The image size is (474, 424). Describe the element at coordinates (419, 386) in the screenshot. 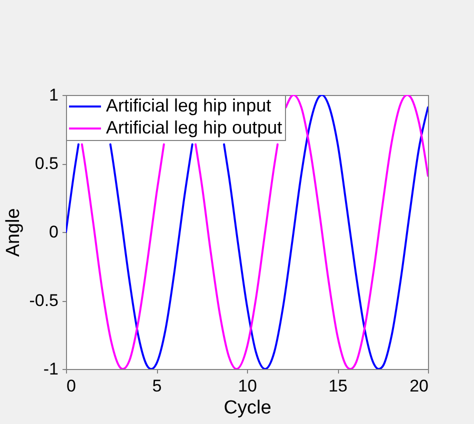

I see `x-tick-label: 20` at that location.